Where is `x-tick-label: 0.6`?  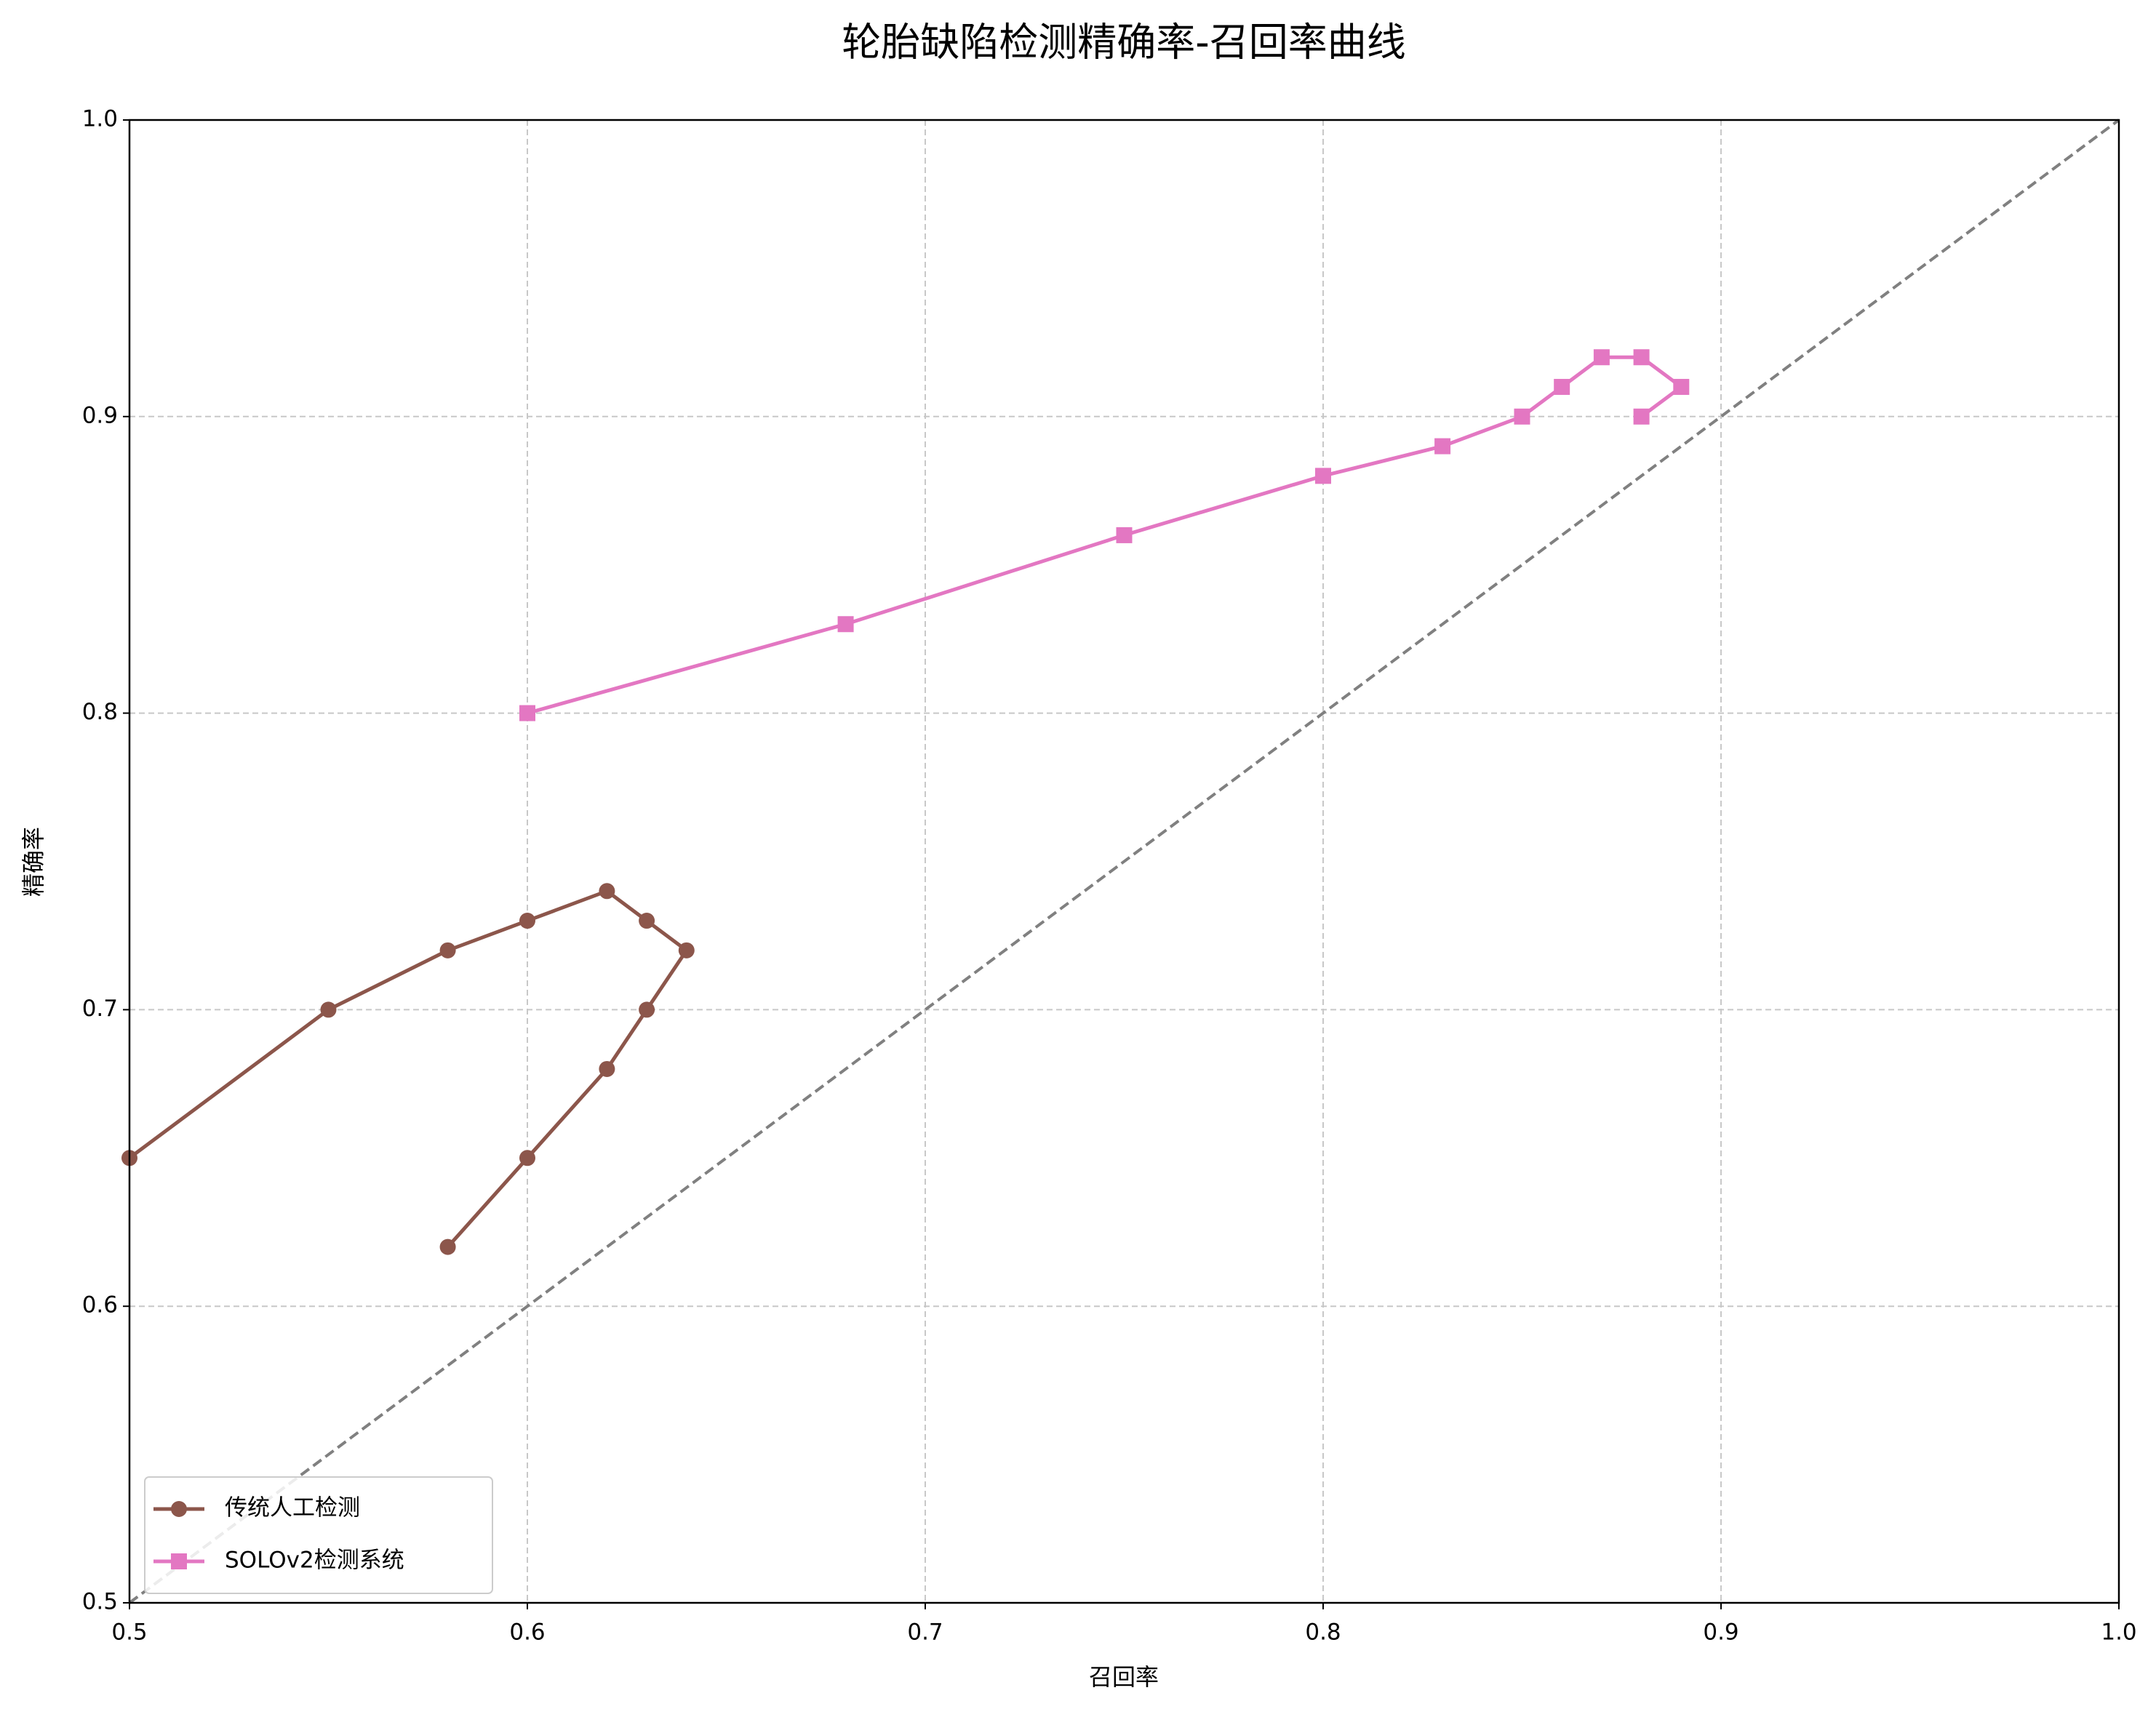 x-tick-label: 0.6 is located at coordinates (527, 1633).